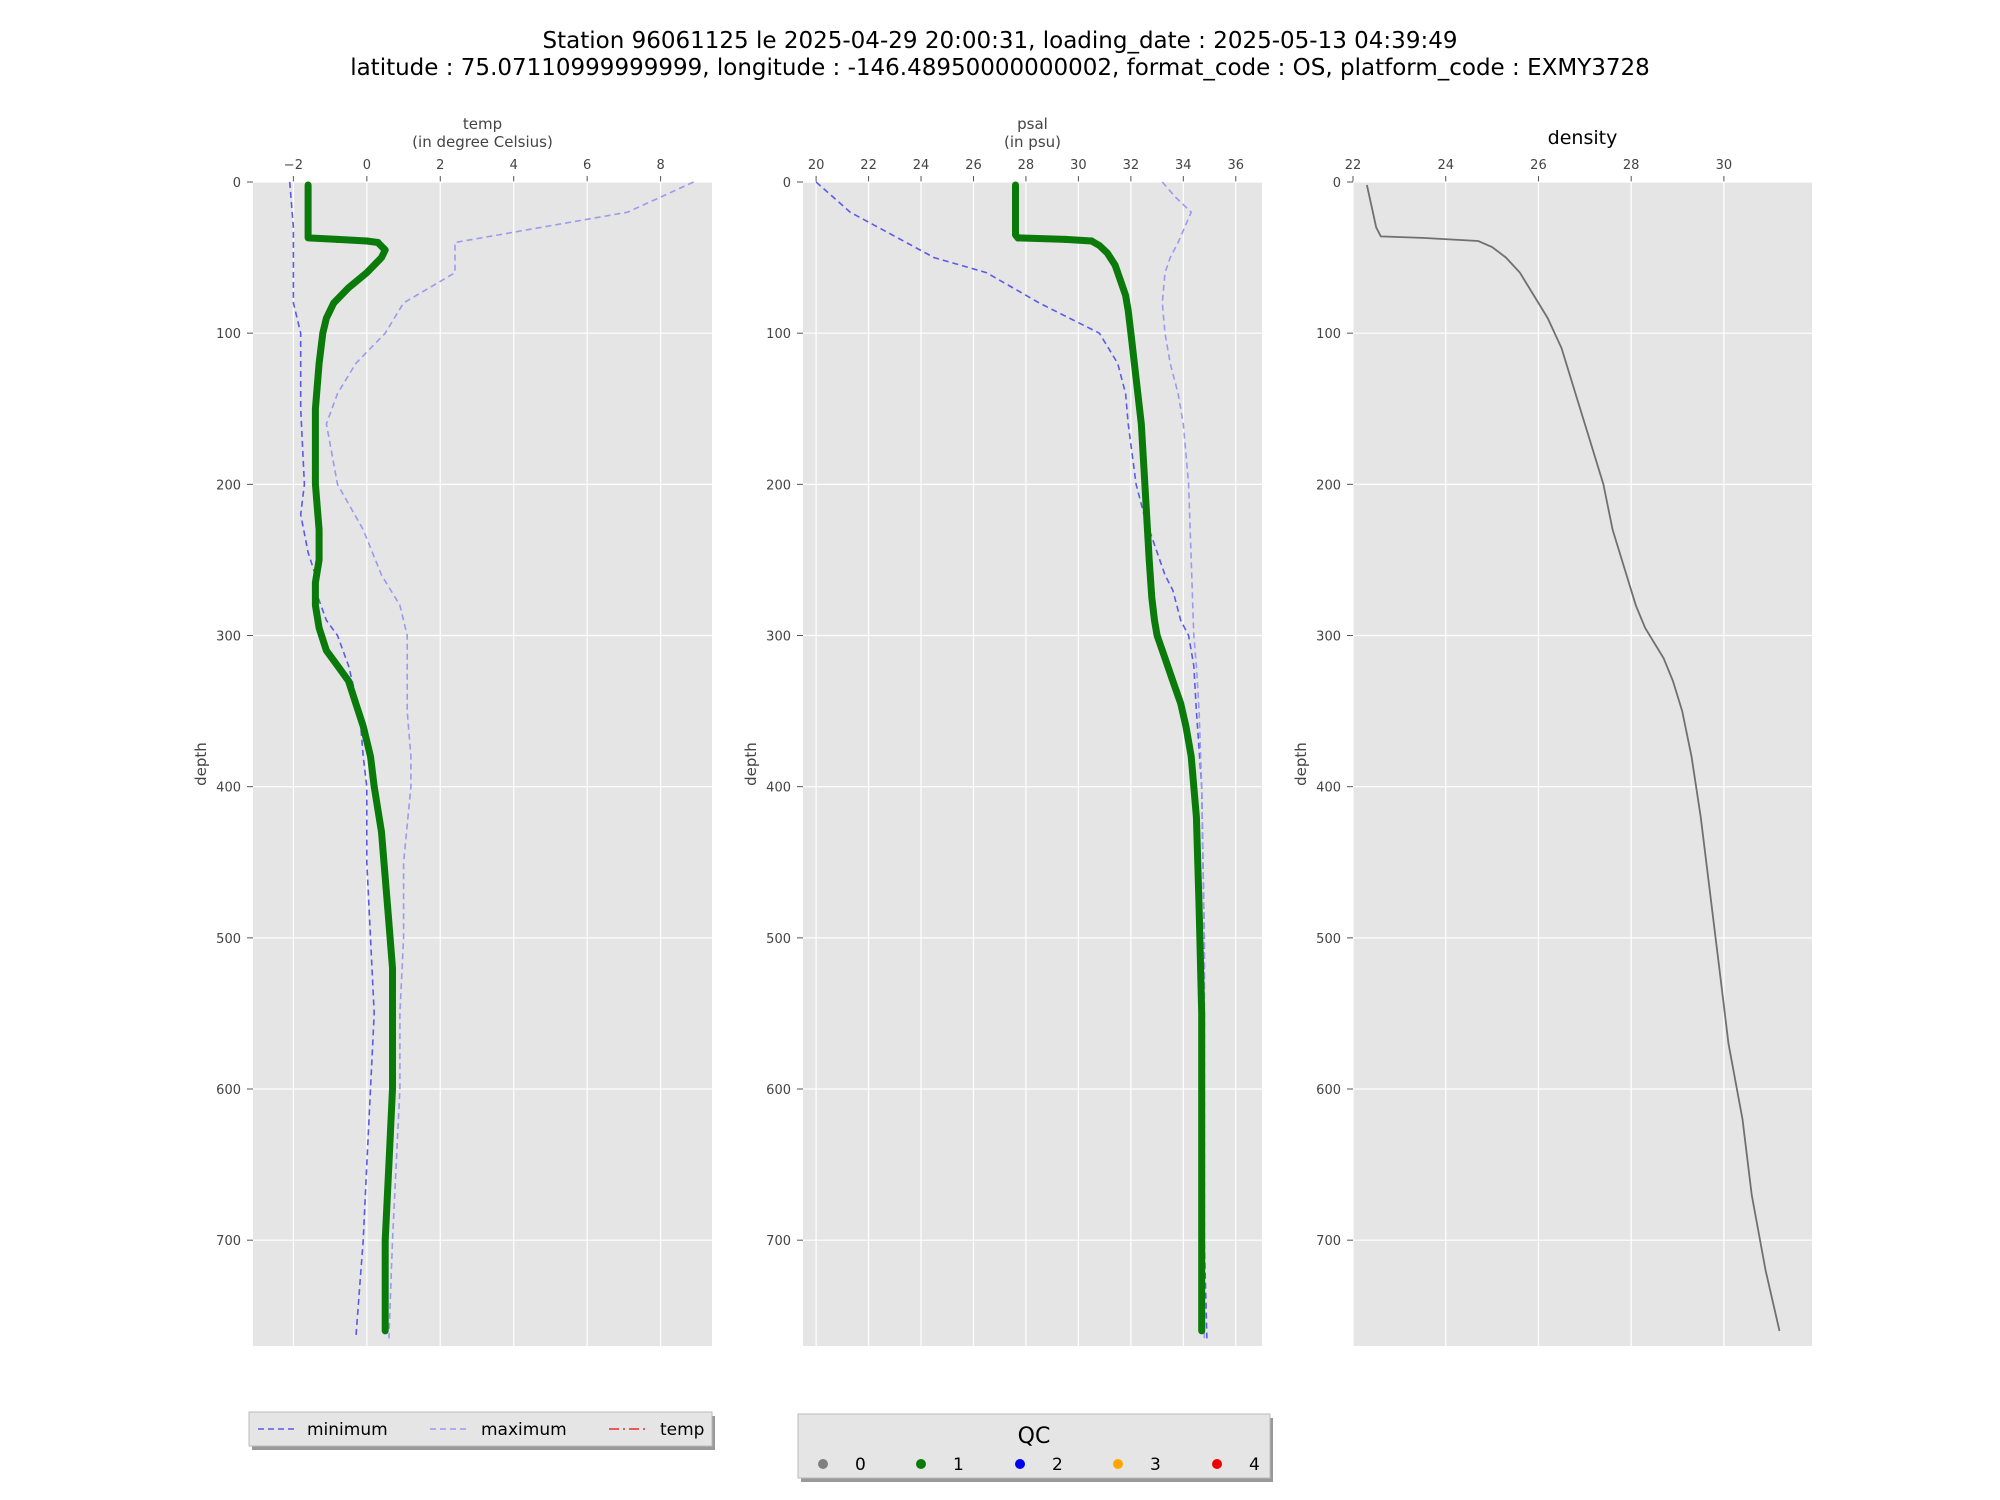 Image resolution: width=2000 pixels, height=1500 pixels. What do you see at coordinates (1183, 165) in the screenshot?
I see `x-tick-label: 34` at bounding box center [1183, 165].